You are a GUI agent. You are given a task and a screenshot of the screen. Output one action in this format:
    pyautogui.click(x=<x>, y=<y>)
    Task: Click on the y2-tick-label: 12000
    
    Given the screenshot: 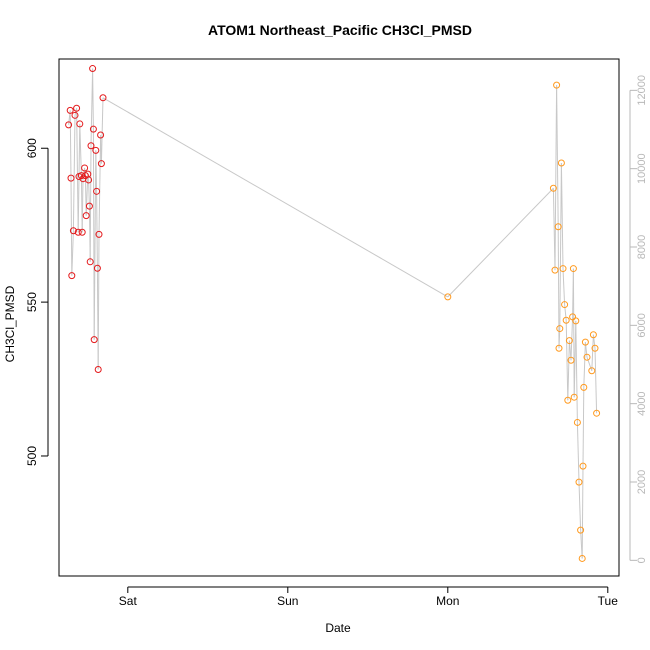 What is the action you would take?
    pyautogui.click(x=642, y=90)
    